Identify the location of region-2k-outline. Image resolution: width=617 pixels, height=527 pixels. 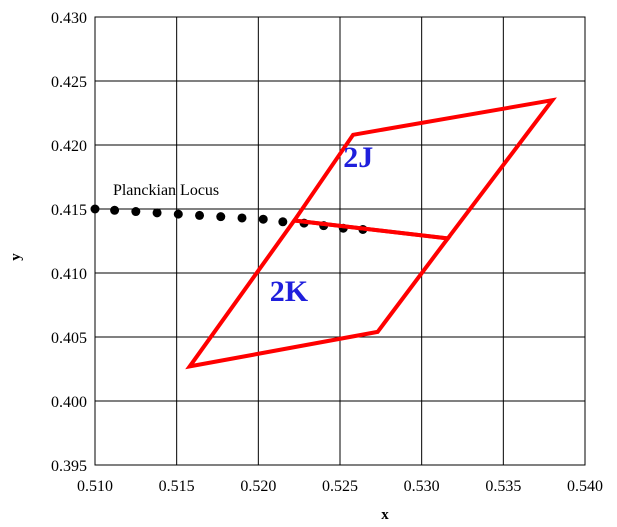
(318, 294).